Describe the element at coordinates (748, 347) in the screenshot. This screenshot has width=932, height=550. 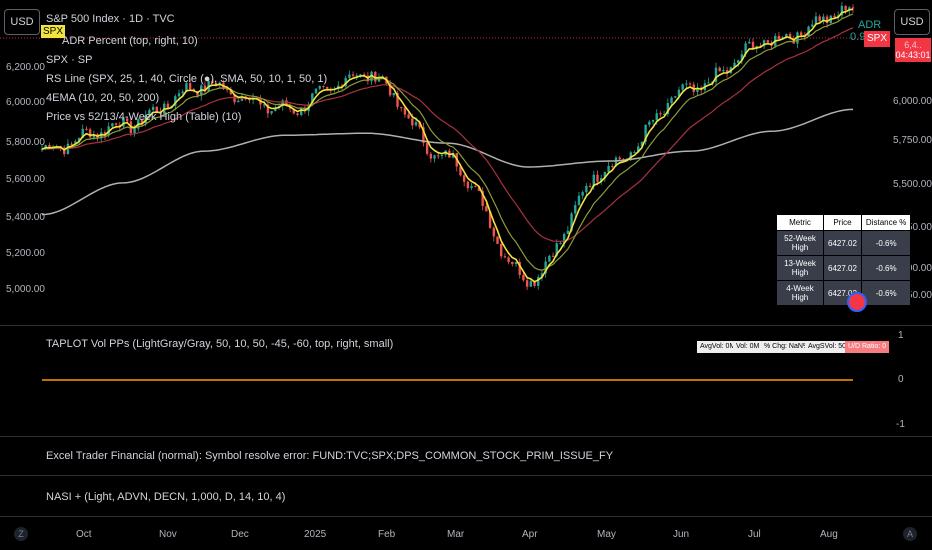
I see `taplot-box-vol: Vol: 0M` at that location.